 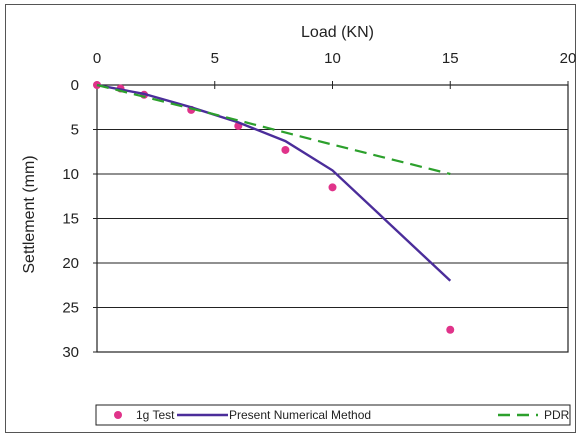 What do you see at coordinates (273, 129) in the screenshot?
I see `pdr-line` at bounding box center [273, 129].